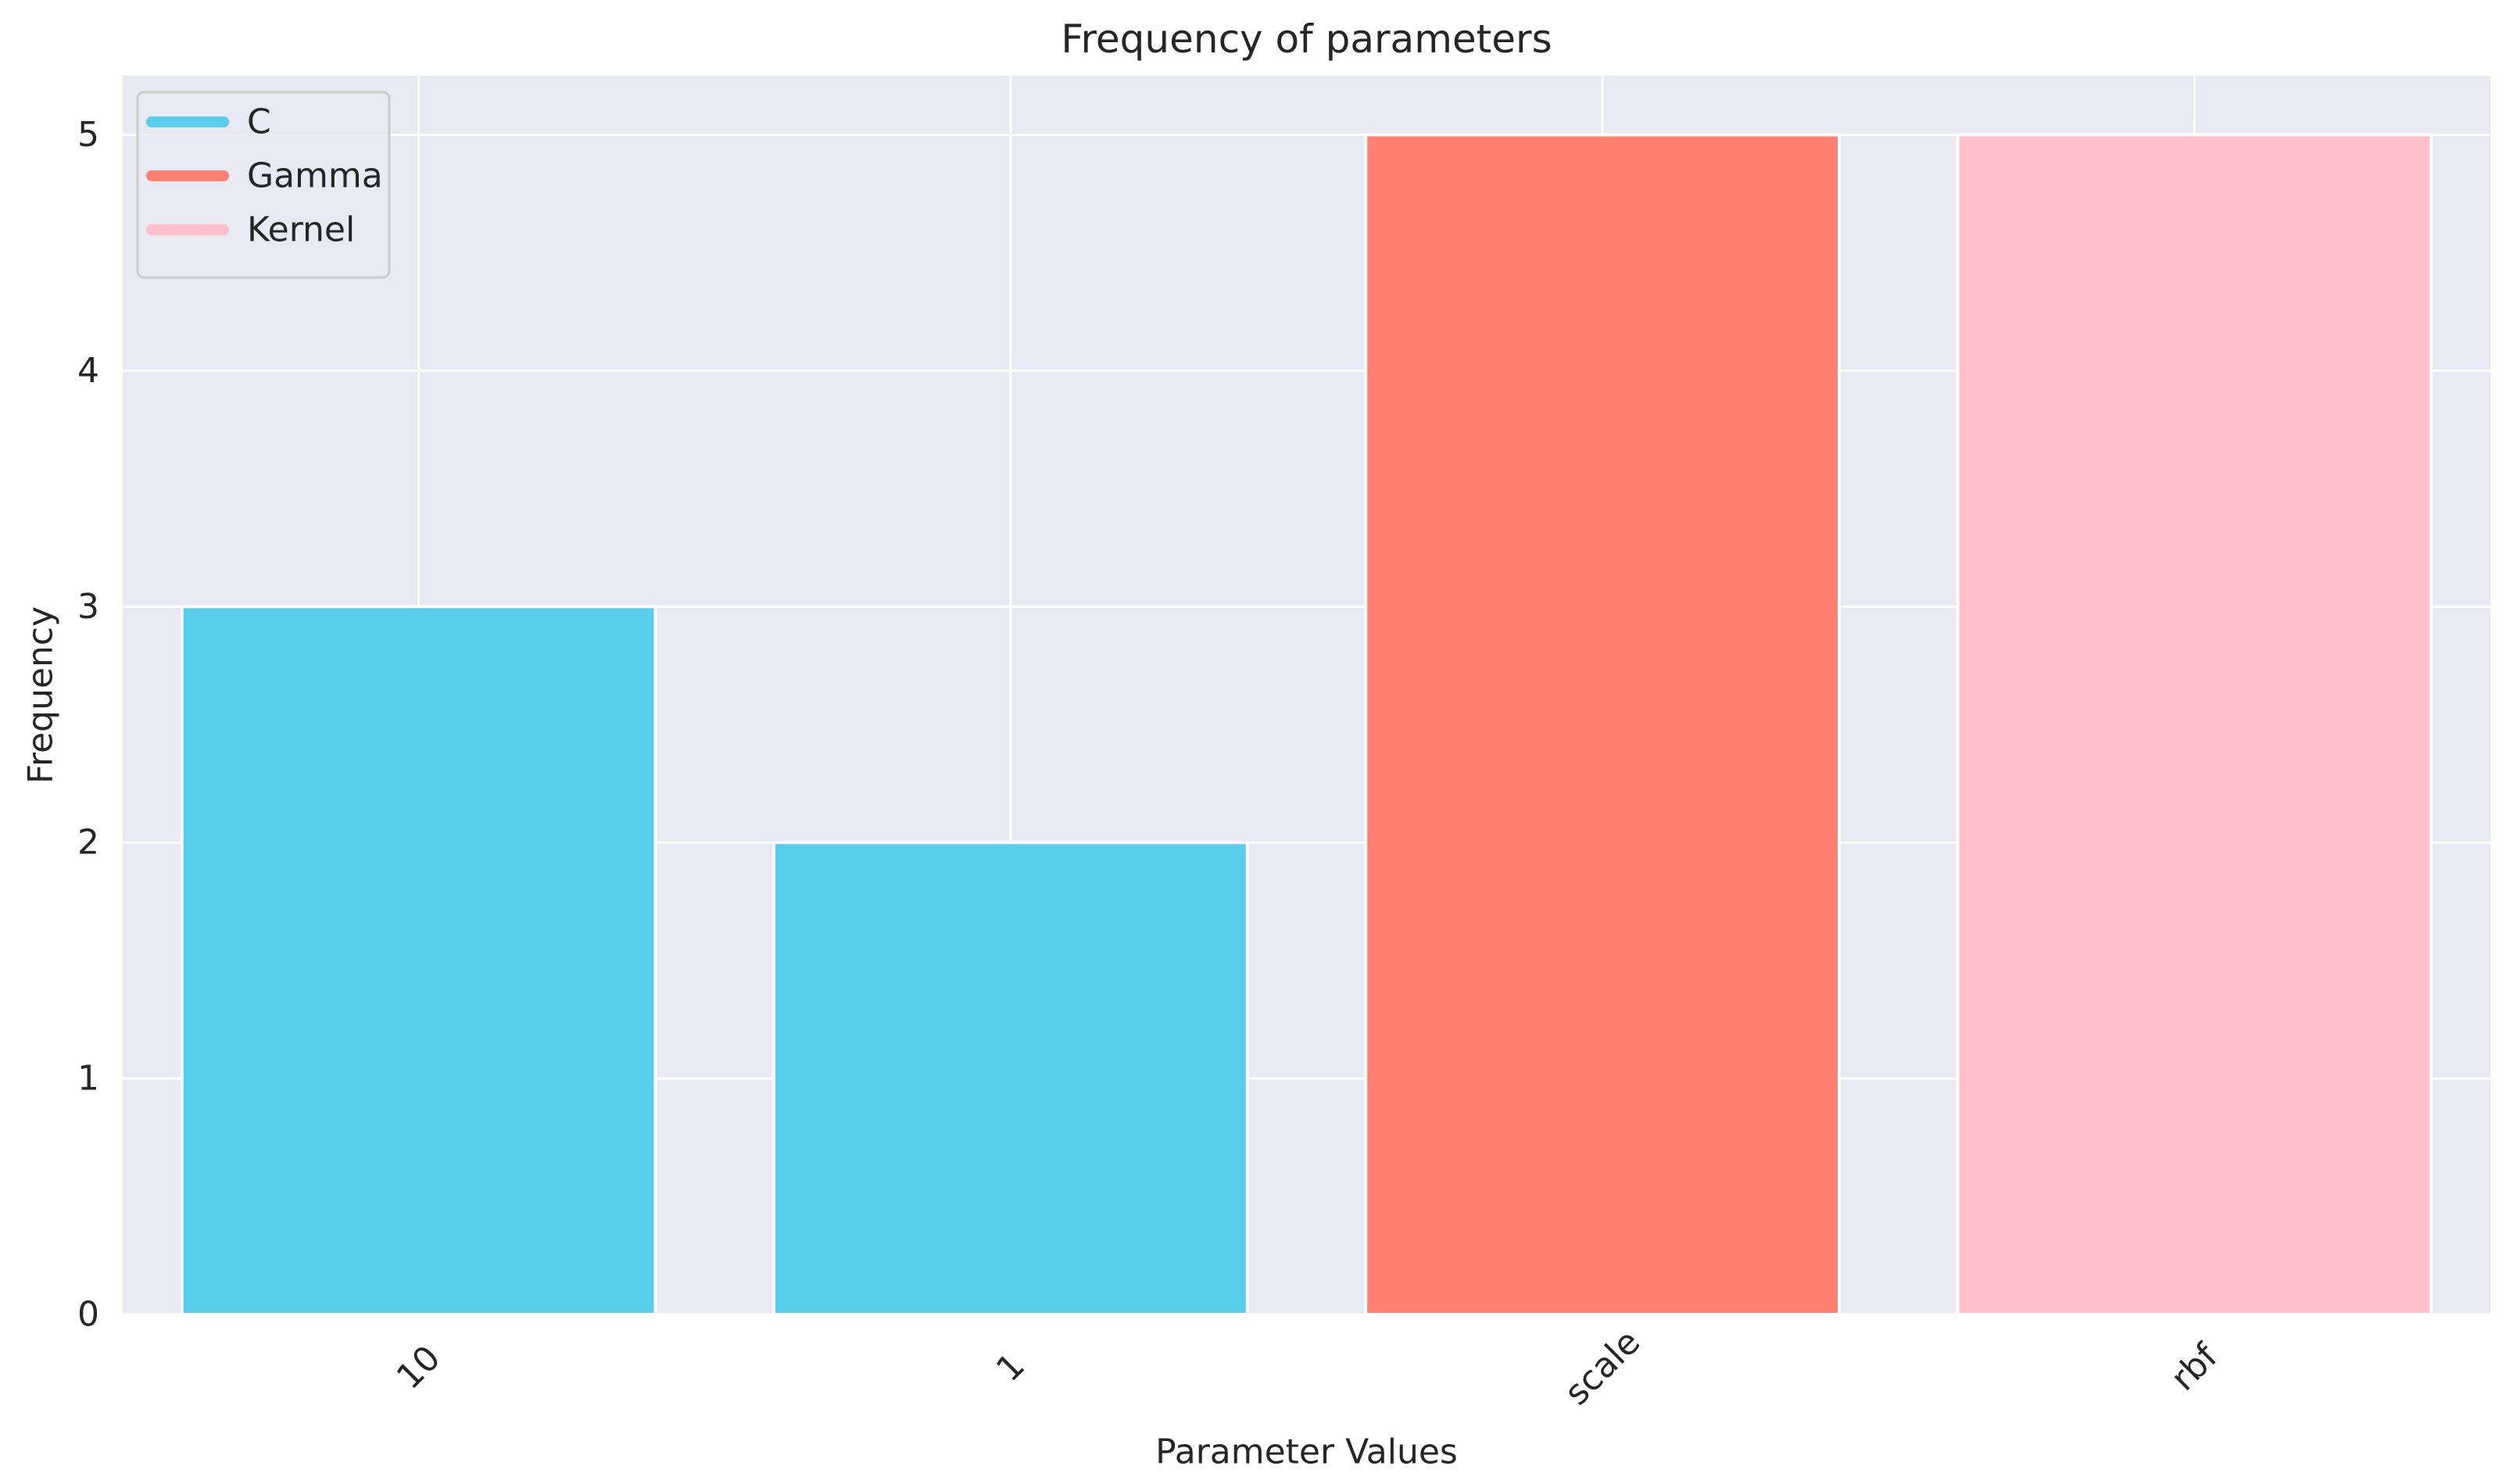  I want to click on legend-label: C, so click(259, 122).